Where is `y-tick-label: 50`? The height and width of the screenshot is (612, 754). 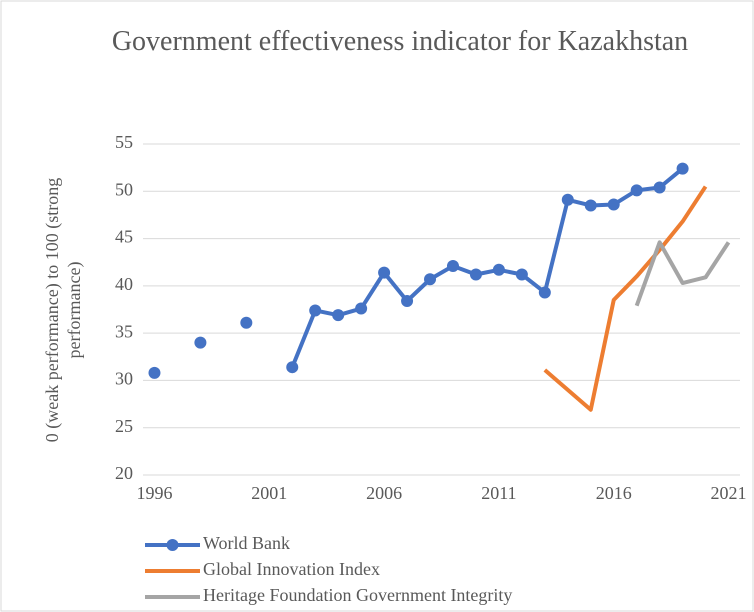 y-tick-label: 50 is located at coordinates (124, 189).